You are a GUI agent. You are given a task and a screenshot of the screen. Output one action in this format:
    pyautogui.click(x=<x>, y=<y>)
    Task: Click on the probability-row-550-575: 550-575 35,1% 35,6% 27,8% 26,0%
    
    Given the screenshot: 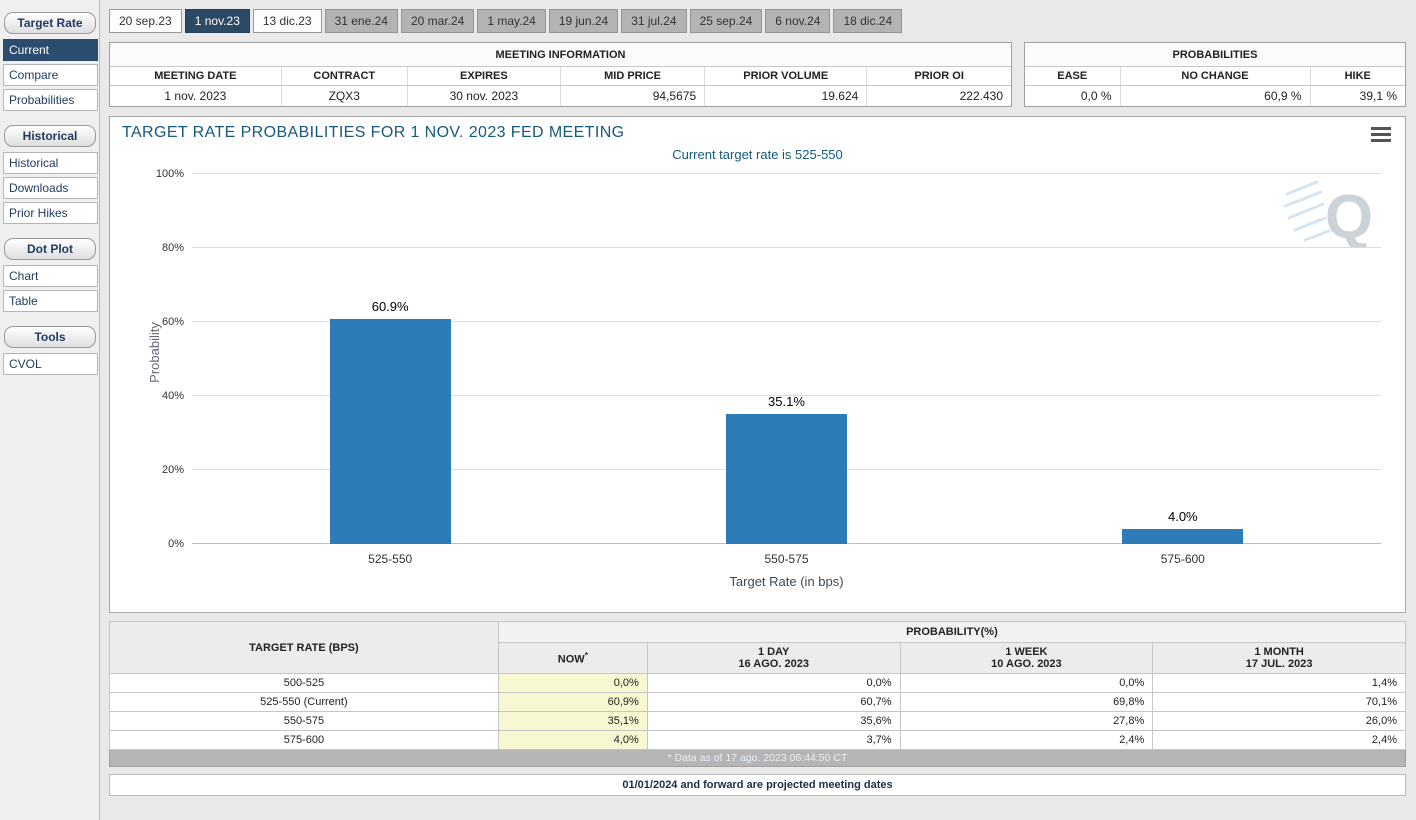 What is the action you would take?
    pyautogui.click(x=757, y=721)
    